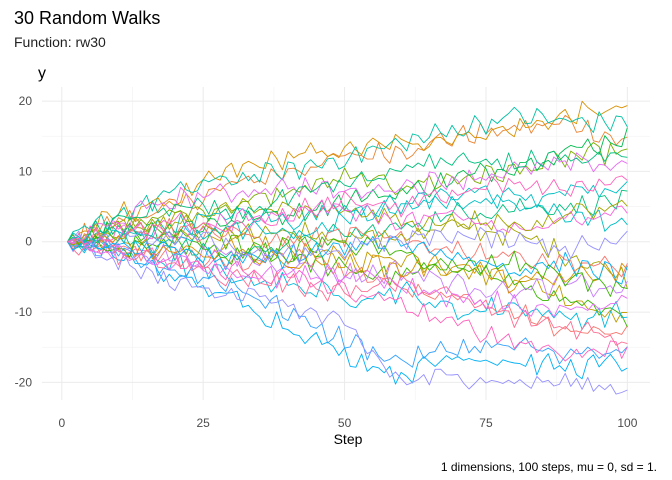  I want to click on x-axis-label: Step, so click(348, 439).